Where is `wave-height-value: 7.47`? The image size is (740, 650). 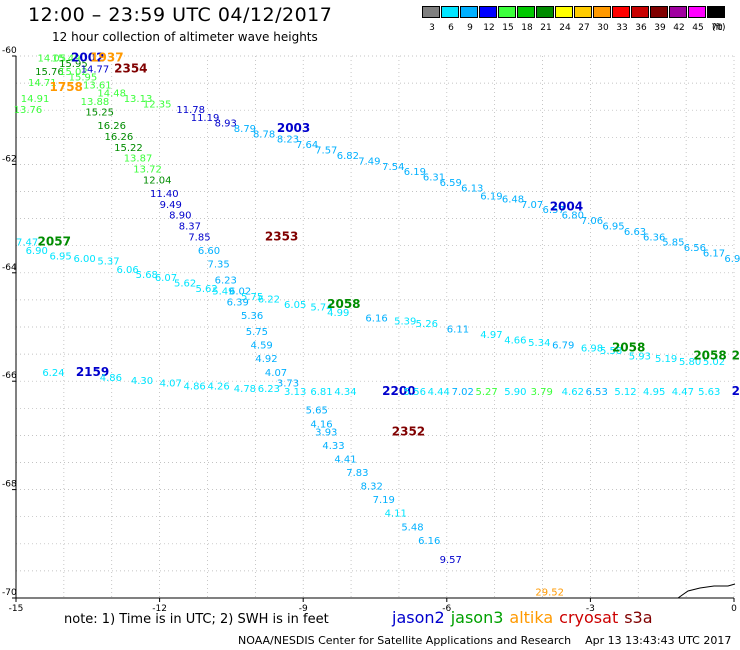 wave-height-value: 7.47 is located at coordinates (27, 243).